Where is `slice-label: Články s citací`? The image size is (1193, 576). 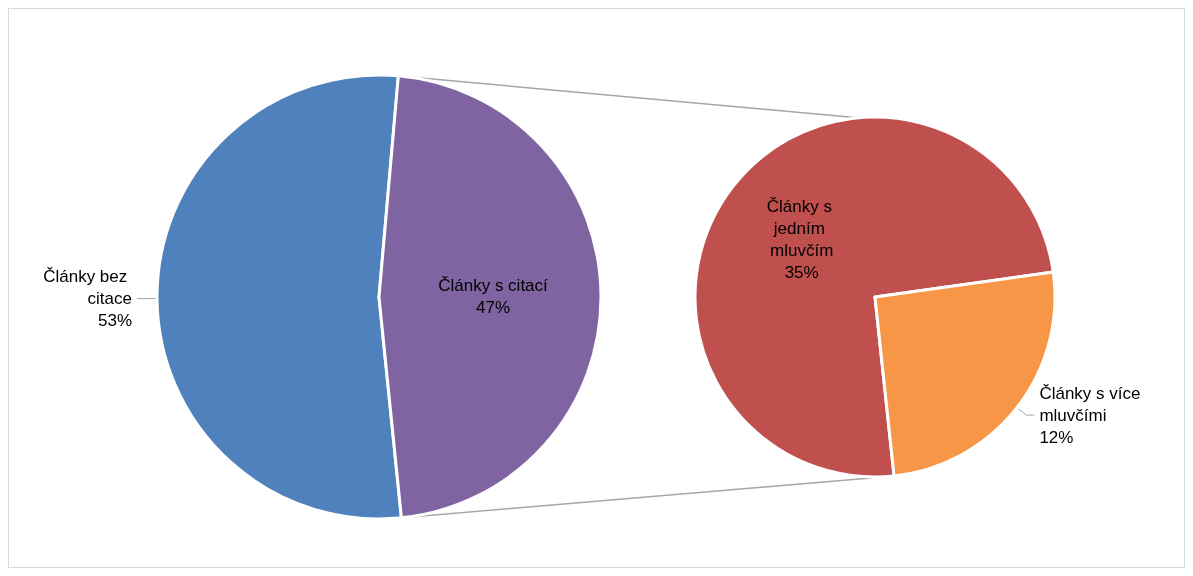 slice-label: Články s citací is located at coordinates (493, 285).